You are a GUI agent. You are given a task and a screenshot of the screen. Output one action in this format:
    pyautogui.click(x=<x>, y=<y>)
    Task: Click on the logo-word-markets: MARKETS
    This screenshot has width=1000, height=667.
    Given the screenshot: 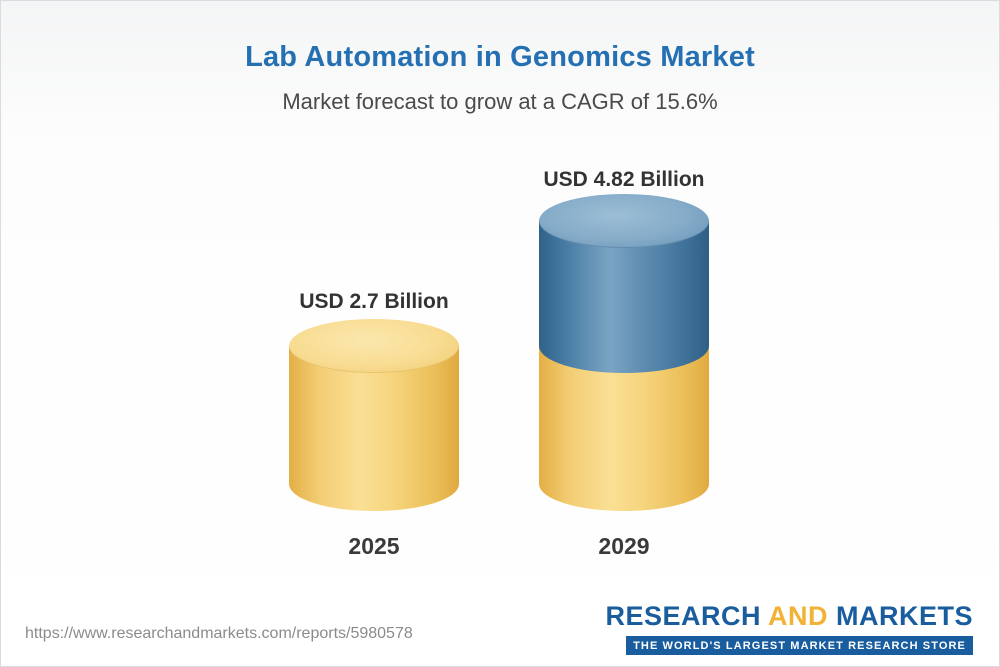 What is the action you would take?
    pyautogui.click(x=904, y=616)
    